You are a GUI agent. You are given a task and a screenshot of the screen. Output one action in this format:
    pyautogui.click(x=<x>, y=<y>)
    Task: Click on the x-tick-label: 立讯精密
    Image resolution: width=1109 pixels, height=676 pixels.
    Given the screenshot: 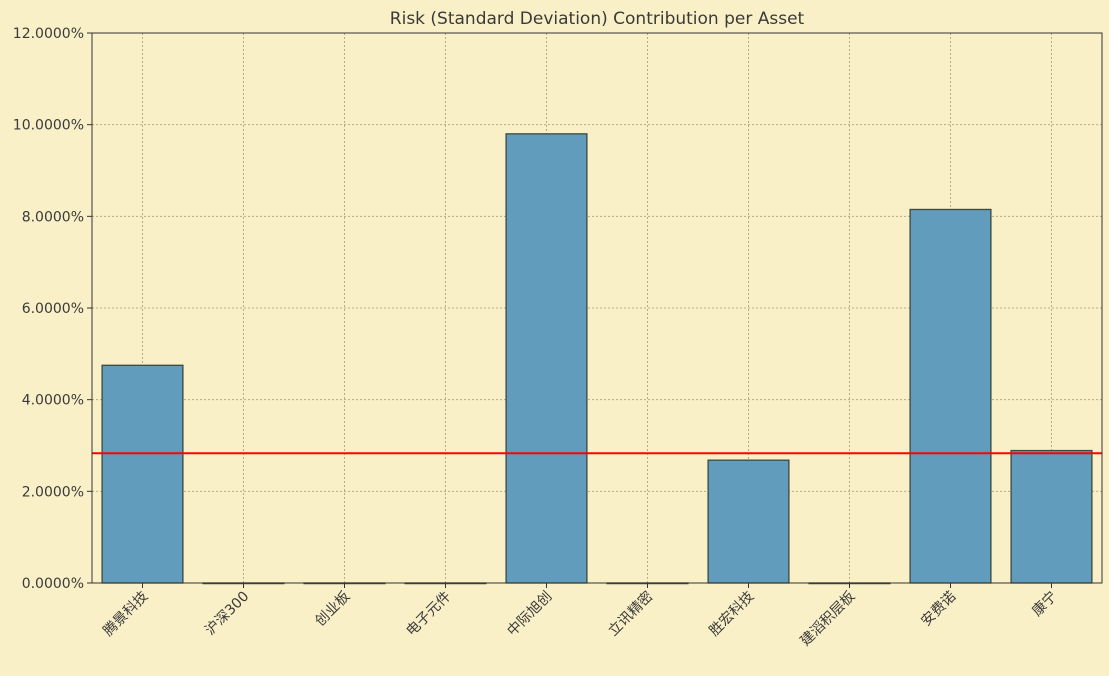 What is the action you would take?
    pyautogui.click(x=631, y=614)
    